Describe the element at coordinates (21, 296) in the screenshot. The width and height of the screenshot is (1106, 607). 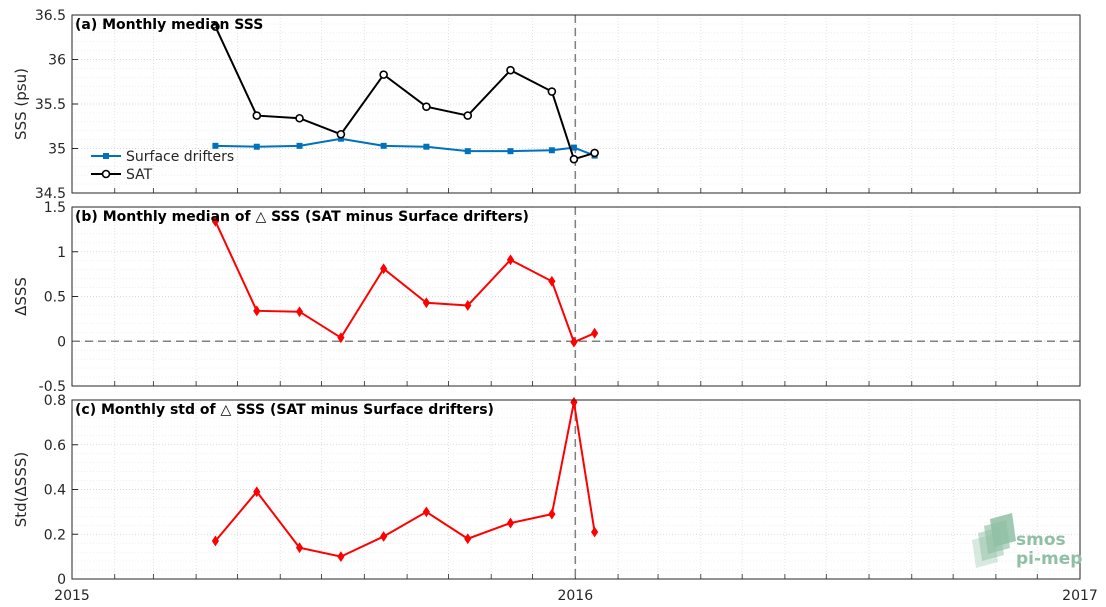
I see `y-axis-label: ΔSSS` at that location.